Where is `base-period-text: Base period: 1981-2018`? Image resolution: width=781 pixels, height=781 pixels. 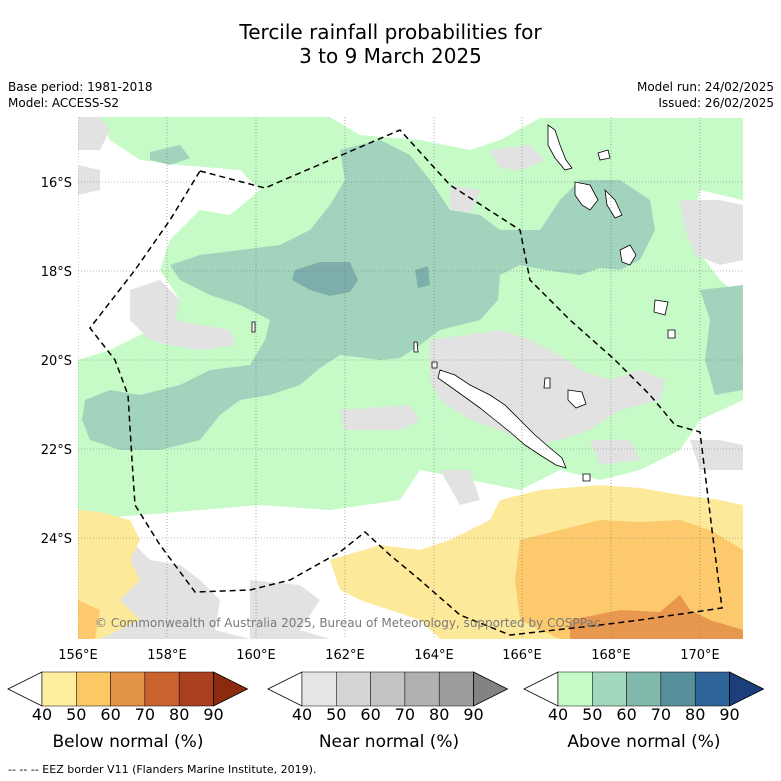
base-period-text: Base period: 1981-2018 is located at coordinates (80, 87).